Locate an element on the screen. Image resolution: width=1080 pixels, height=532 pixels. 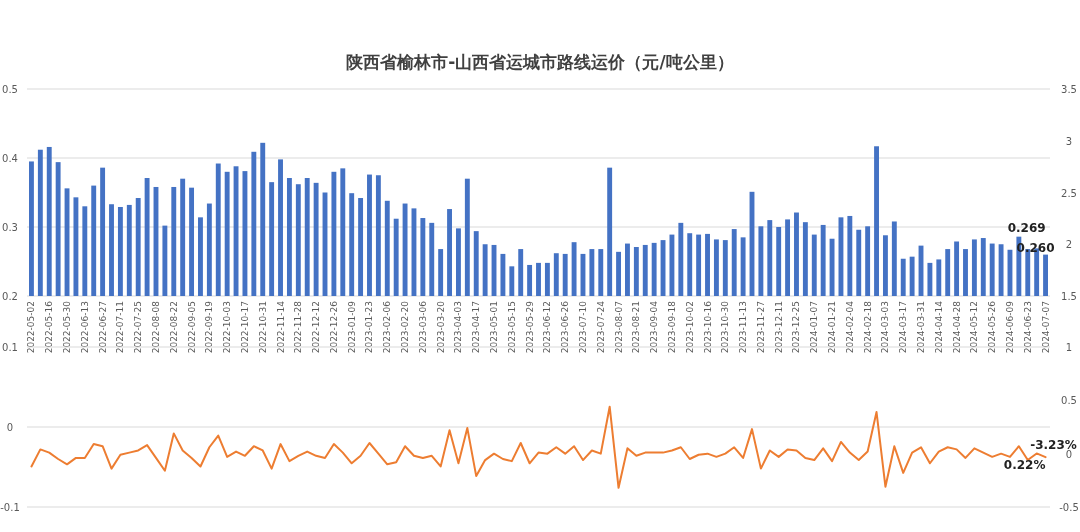
data-label: 0.269 is located at coordinates (1026, 228).